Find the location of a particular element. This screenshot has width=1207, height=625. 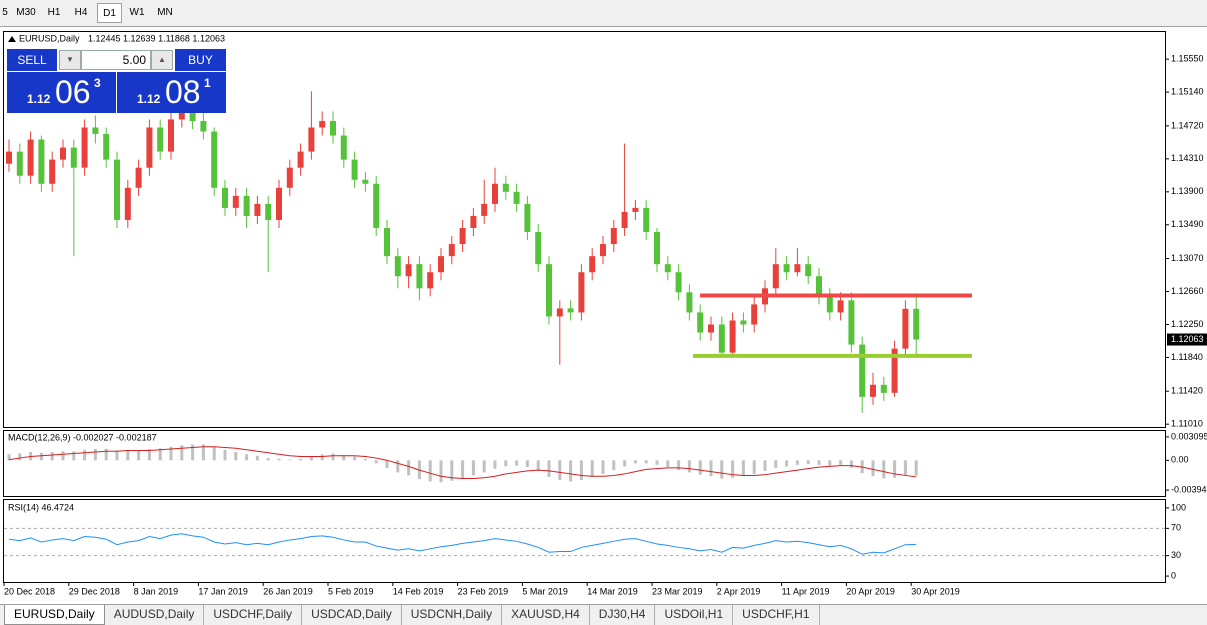

chart-tab: USDCHF,Daily is located at coordinates (253, 615).